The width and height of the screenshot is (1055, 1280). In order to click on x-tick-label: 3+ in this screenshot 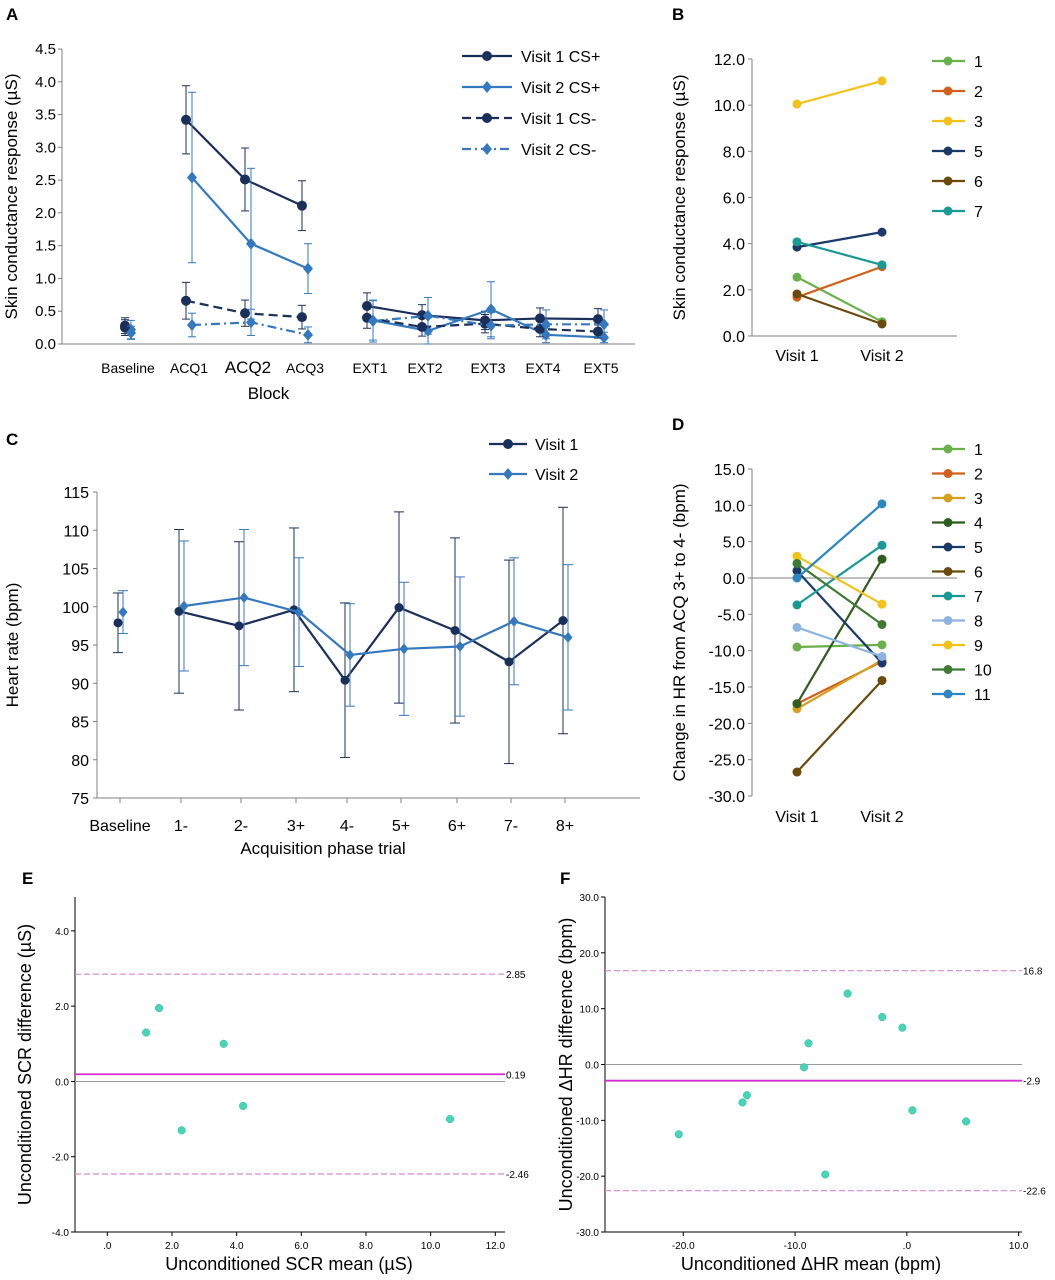, I will do `click(296, 826)`.